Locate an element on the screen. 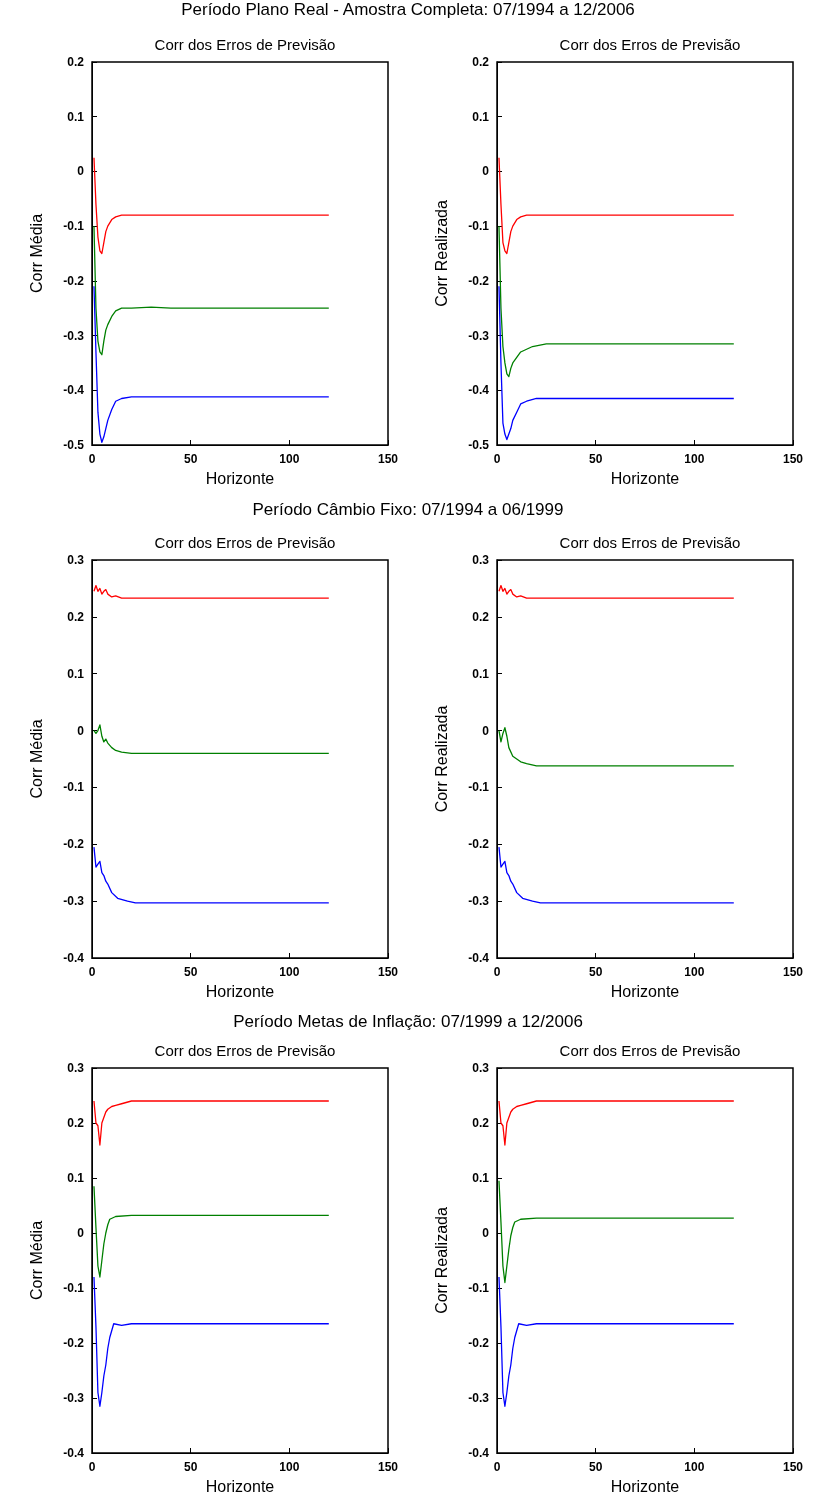 The width and height of the screenshot is (816, 1503). chart-title: Período Câmbio Fixo: 07/1994 a 06/1999 is located at coordinates (408, 510).